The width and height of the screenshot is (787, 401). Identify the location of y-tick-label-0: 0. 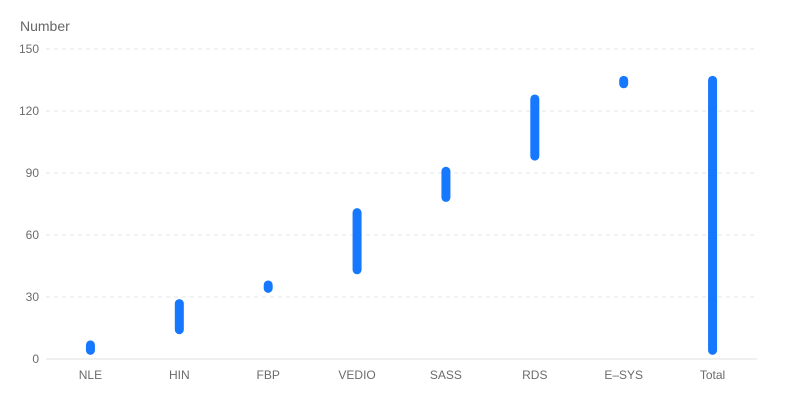
(35, 359).